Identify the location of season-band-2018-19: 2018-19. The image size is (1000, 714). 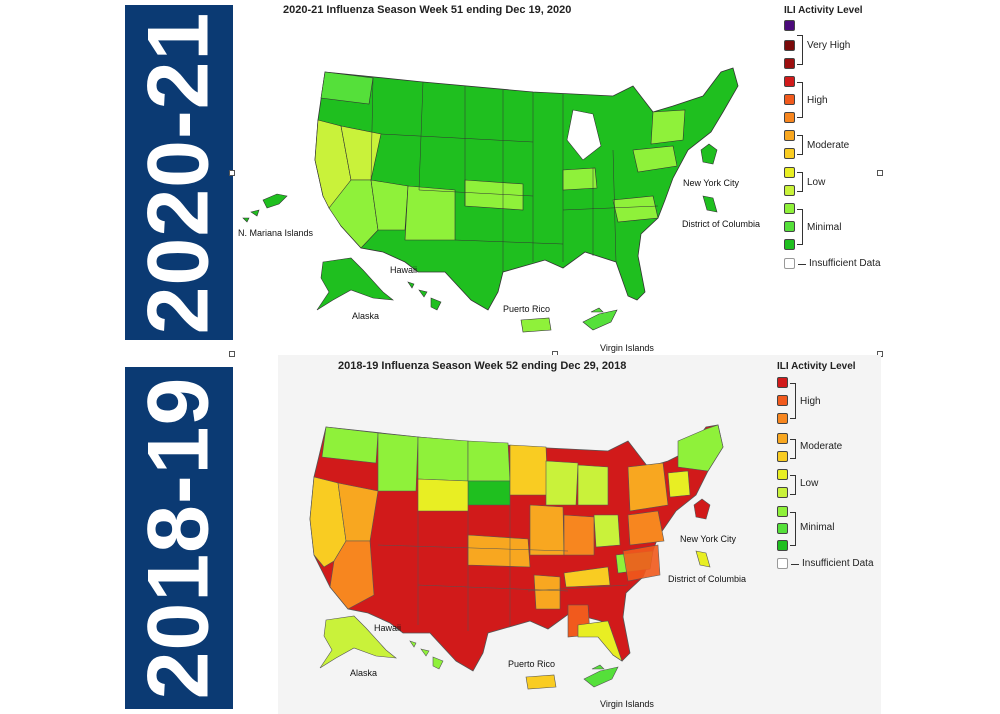
(179, 538).